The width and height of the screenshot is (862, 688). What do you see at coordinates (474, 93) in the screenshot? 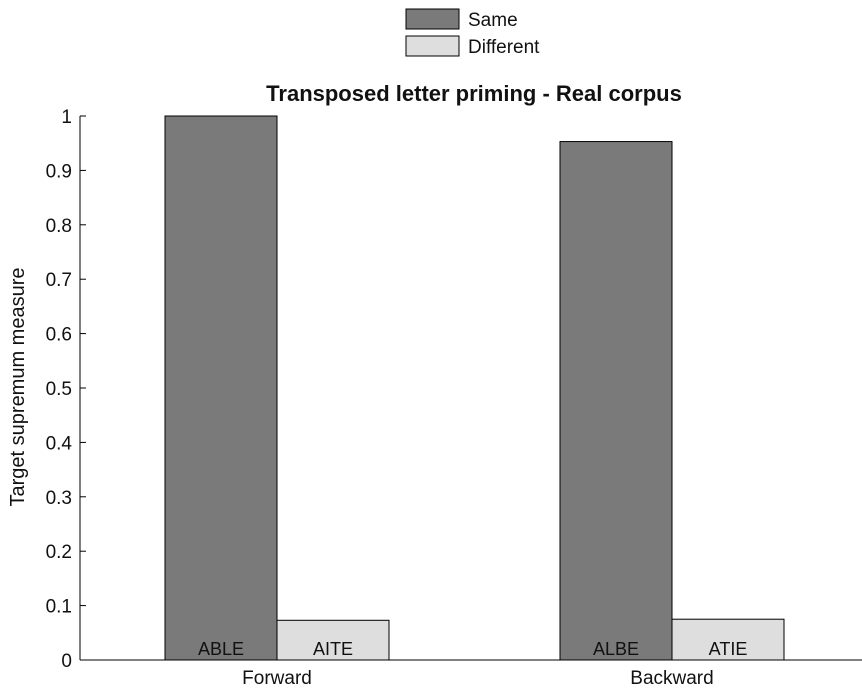
I see `chart-title: Transposed letter priming - Real corpus` at bounding box center [474, 93].